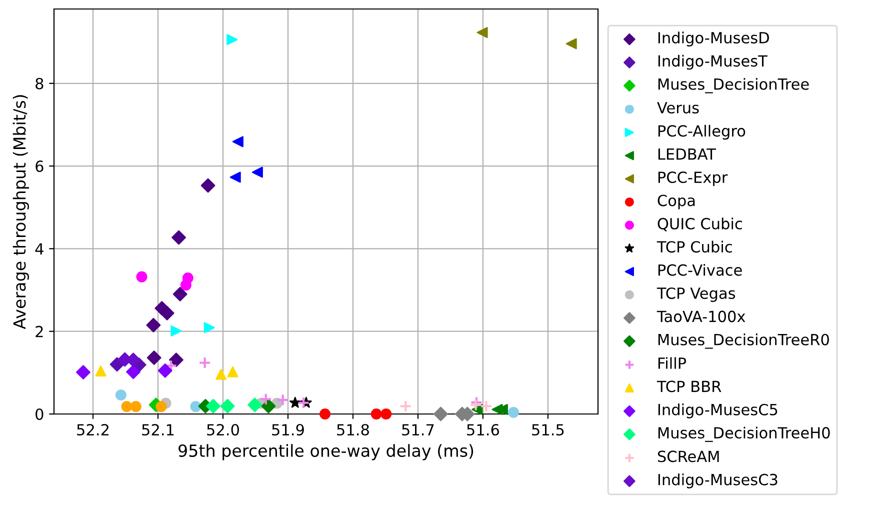  Describe the element at coordinates (483, 430) in the screenshot. I see `x-tick-label: 51.6` at that location.